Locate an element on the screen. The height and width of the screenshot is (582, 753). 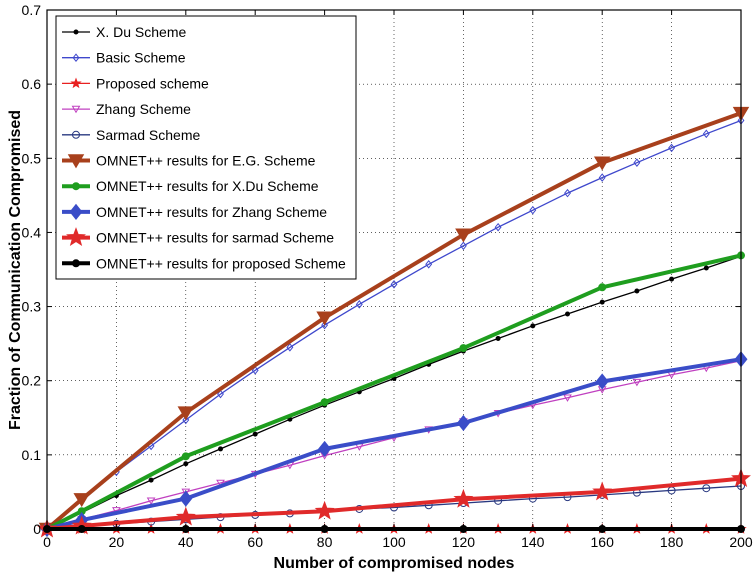
legend-entry: OMNET++ results for sarmad Scheme is located at coordinates (198, 237).